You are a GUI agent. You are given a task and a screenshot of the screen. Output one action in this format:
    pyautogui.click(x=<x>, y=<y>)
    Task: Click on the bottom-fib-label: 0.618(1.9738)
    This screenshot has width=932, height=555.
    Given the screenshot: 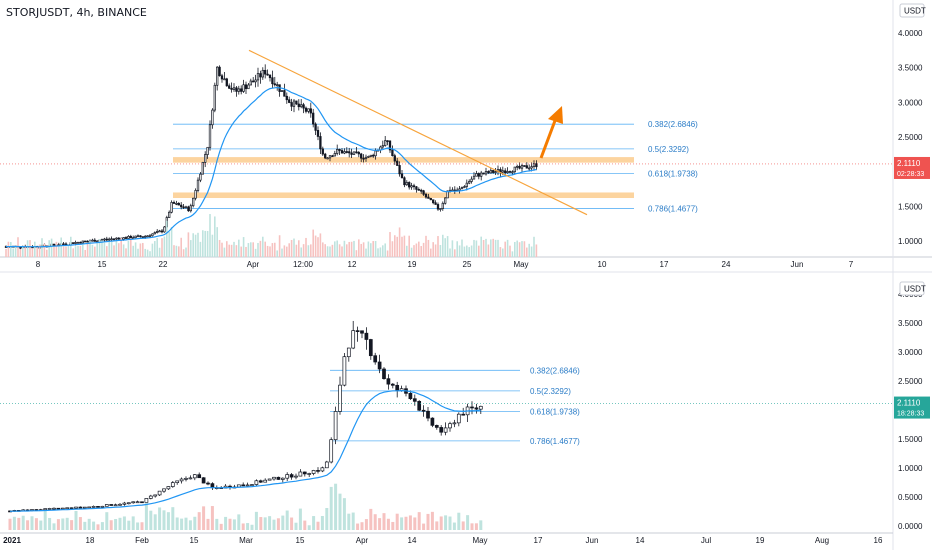 What is the action you would take?
    pyautogui.click(x=555, y=412)
    